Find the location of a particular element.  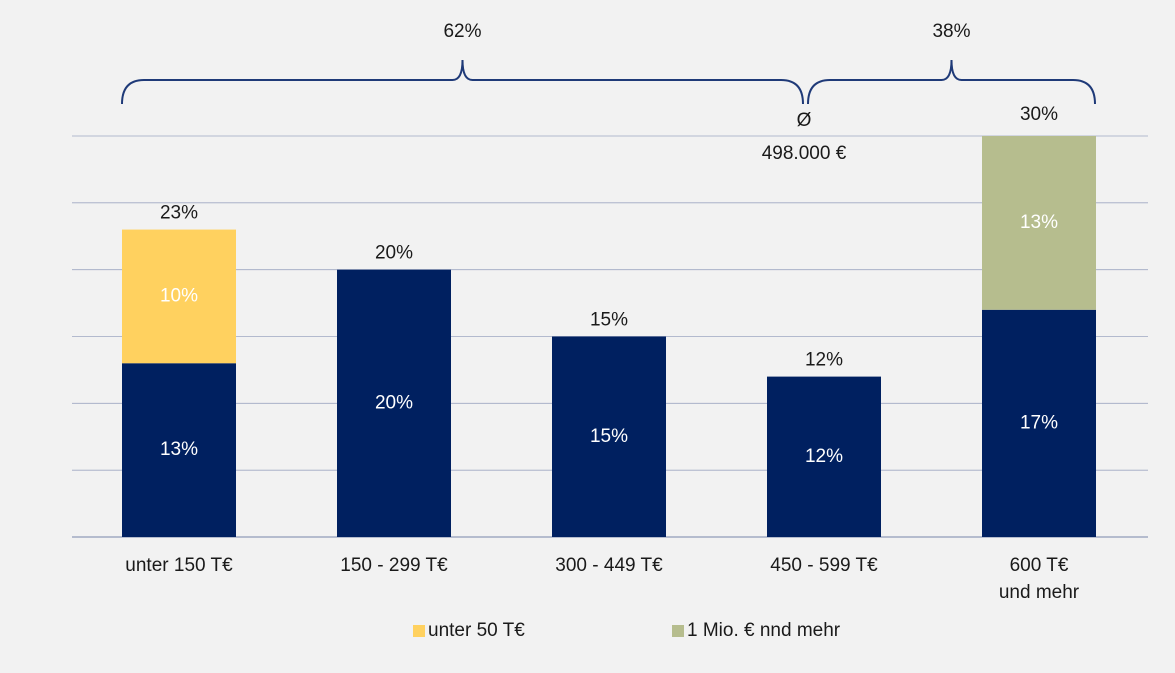

category-label-4-1: und mehr is located at coordinates (1039, 592).